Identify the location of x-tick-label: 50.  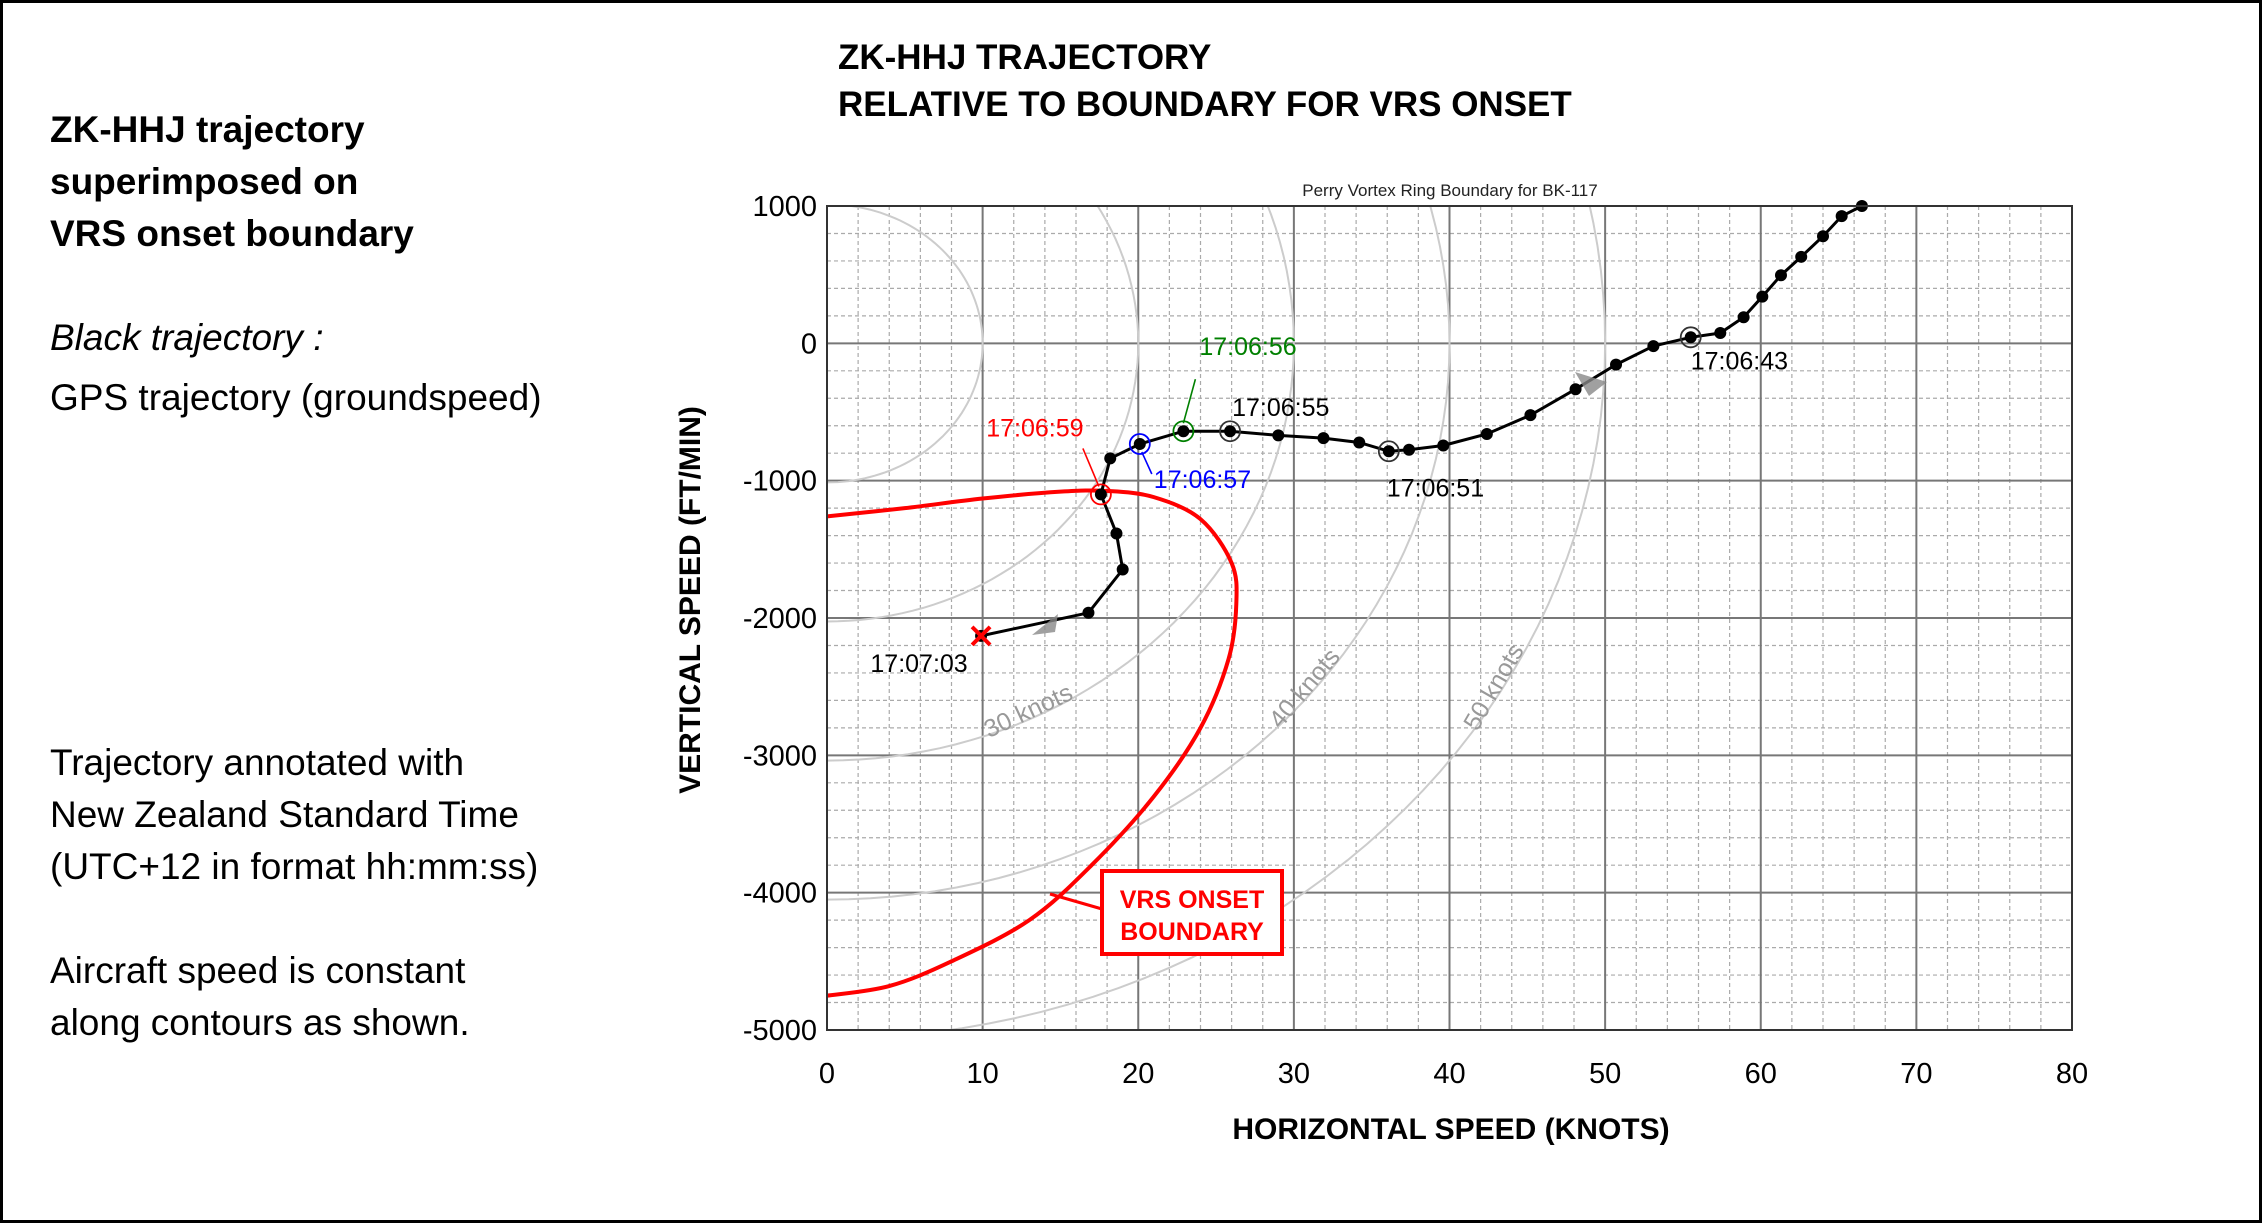
(1605, 1074).